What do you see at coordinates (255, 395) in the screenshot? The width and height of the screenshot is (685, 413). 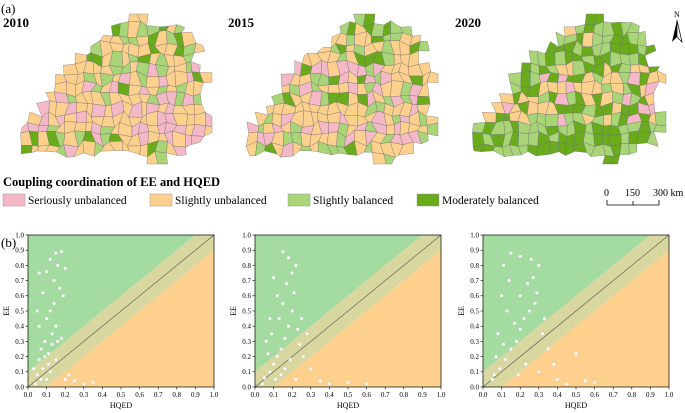 I see `x-tick-label: 0.0` at bounding box center [255, 395].